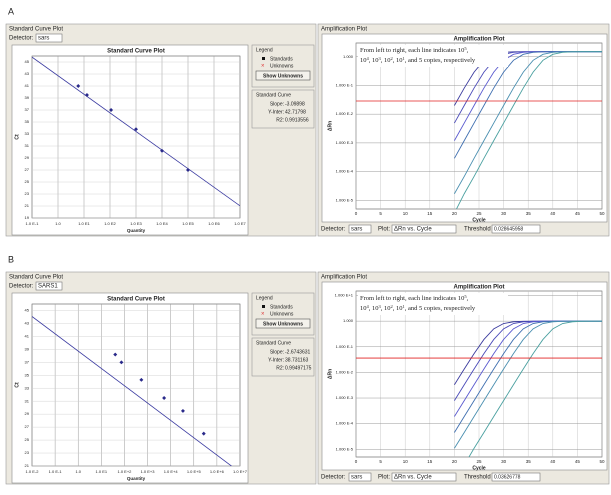  What do you see at coordinates (330, 126) in the screenshot?
I see `y-axis-label: ΔRn` at bounding box center [330, 126].